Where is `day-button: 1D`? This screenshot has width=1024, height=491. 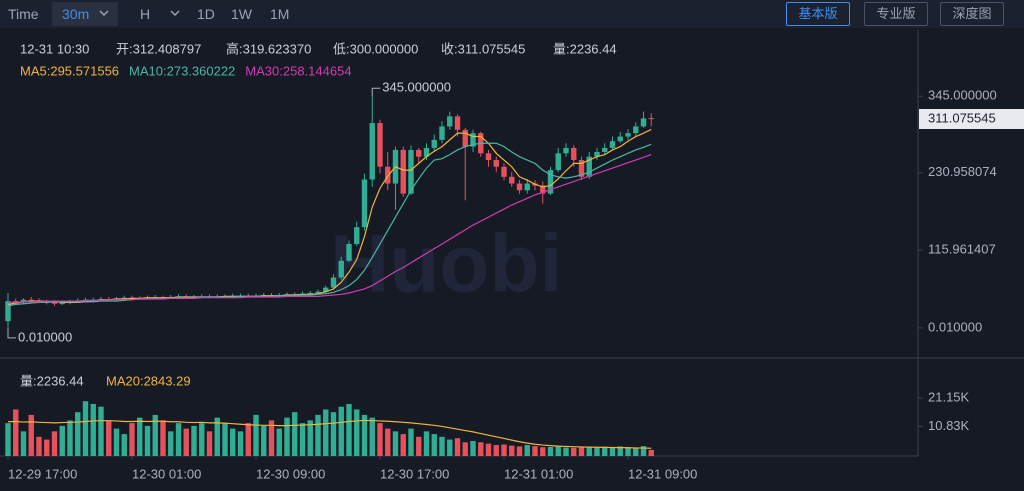 day-button: 1D is located at coordinates (206, 14).